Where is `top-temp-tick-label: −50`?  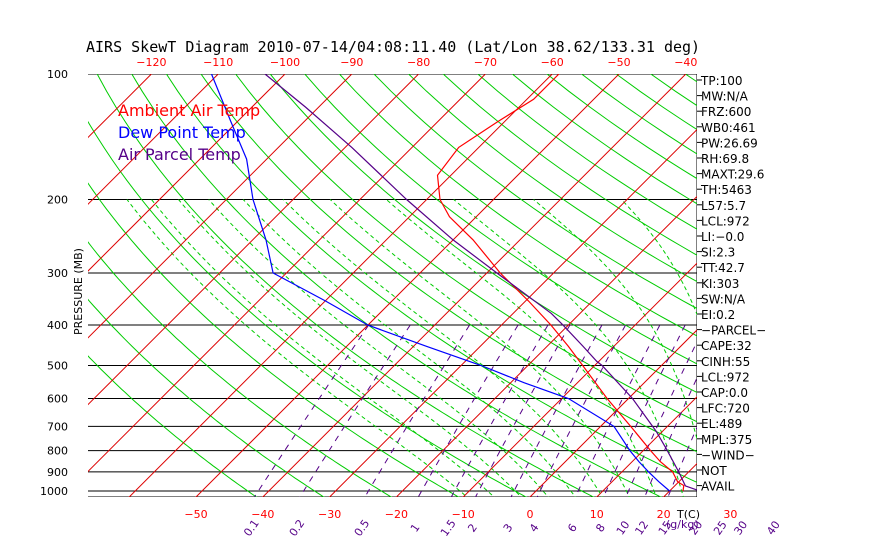 top-temp-tick-label: −50 is located at coordinates (618, 62).